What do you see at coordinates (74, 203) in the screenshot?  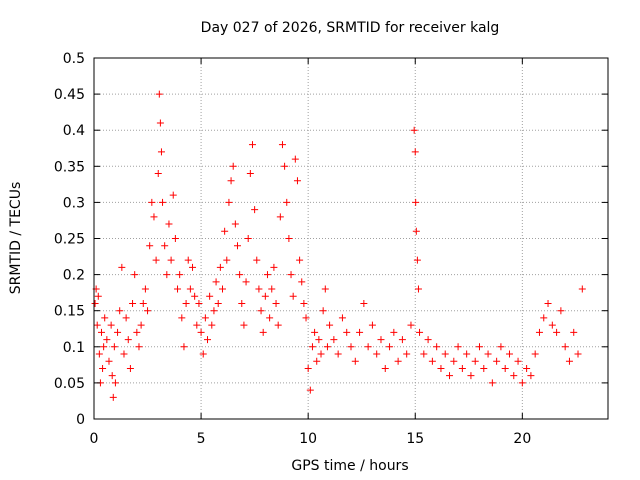 I see `y-tick-label: 0.3` at bounding box center [74, 203].